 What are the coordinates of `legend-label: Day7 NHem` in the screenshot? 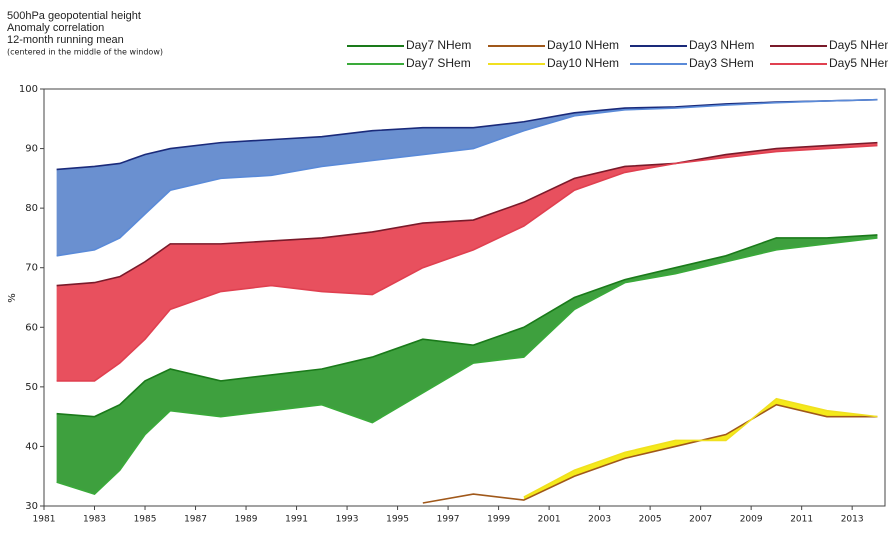 It's located at (438, 45).